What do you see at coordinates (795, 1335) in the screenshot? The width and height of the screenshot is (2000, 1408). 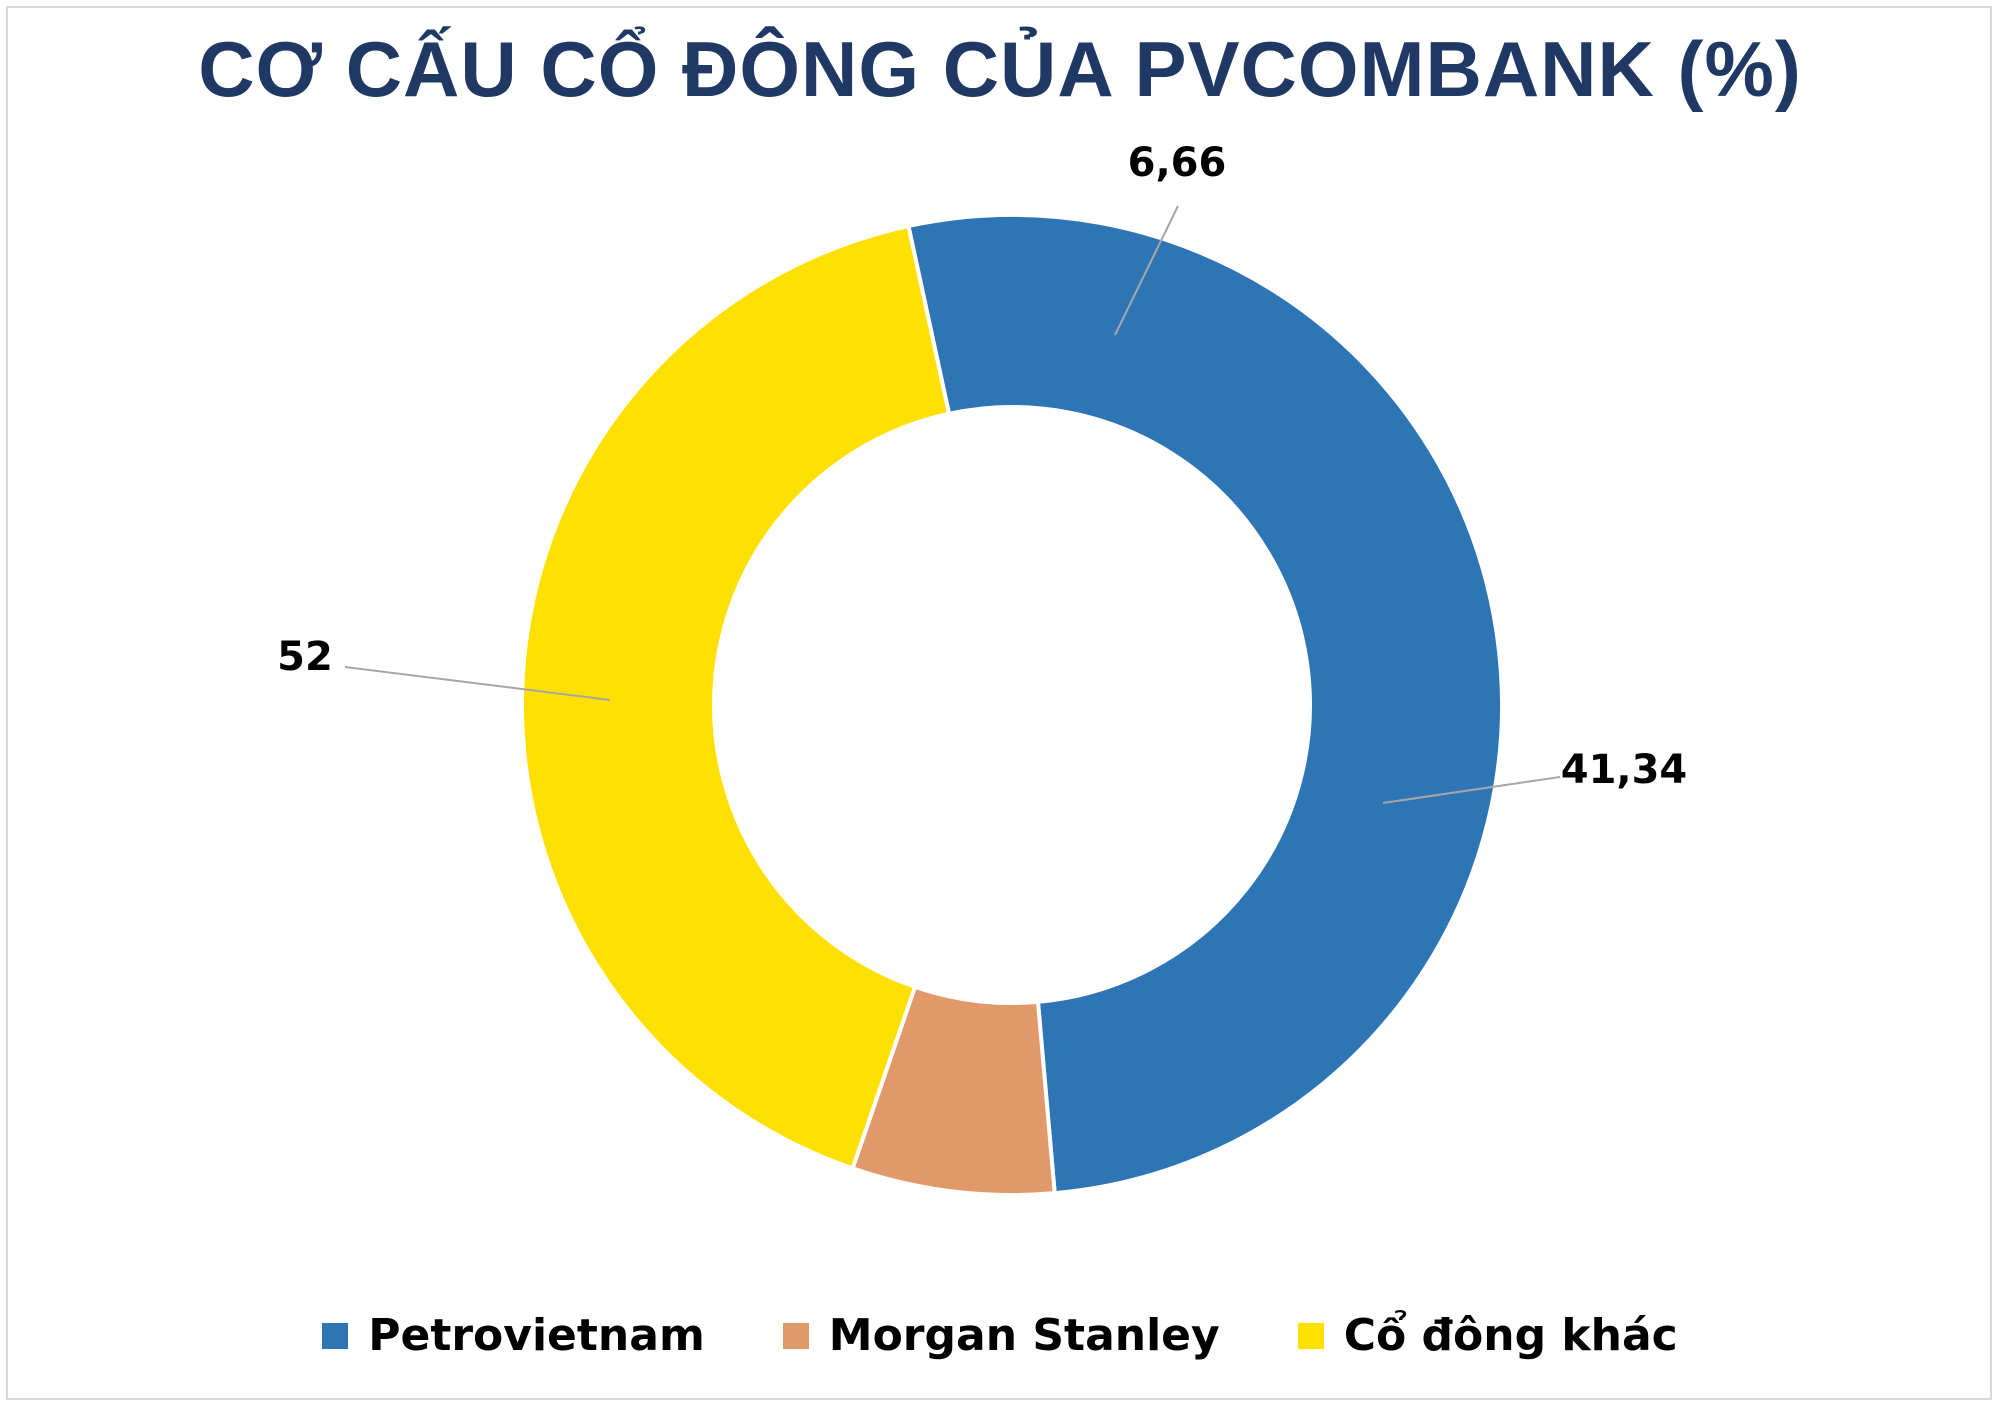 I see `legend-swatch-morgan-stanley` at bounding box center [795, 1335].